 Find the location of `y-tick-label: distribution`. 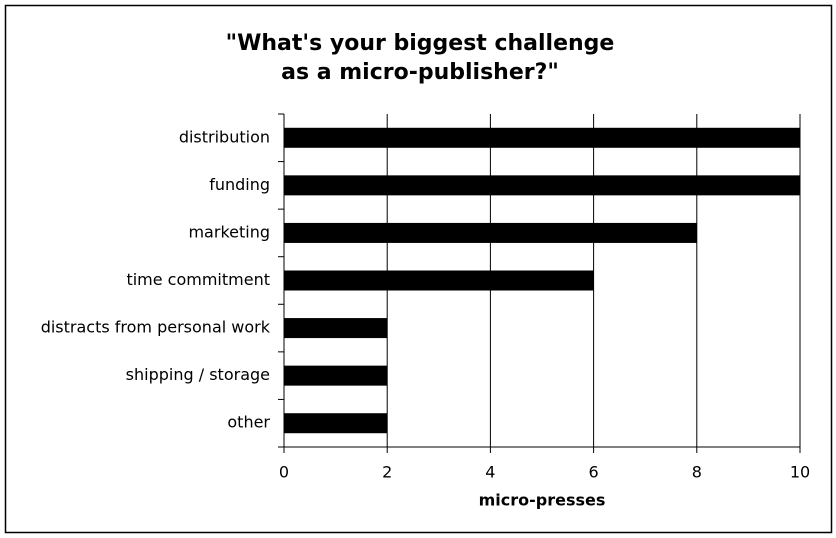

y-tick-label: distribution is located at coordinates (224, 136).